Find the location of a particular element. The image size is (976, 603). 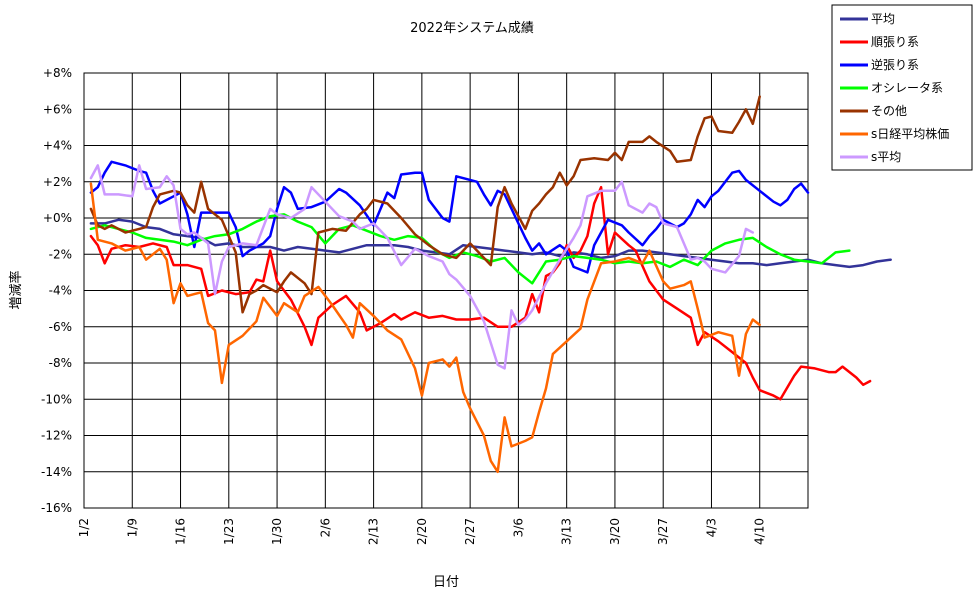

x-tick-label: 3/20 is located at coordinates (615, 531).